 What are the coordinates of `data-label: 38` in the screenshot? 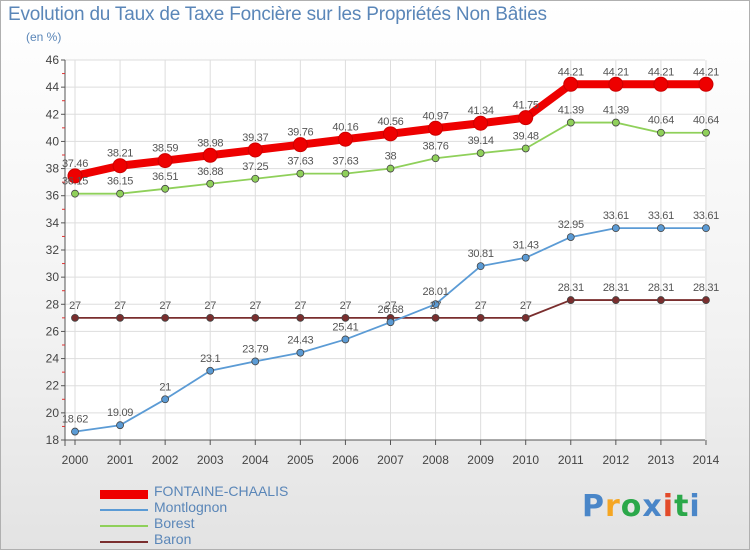 It's located at (391, 157).